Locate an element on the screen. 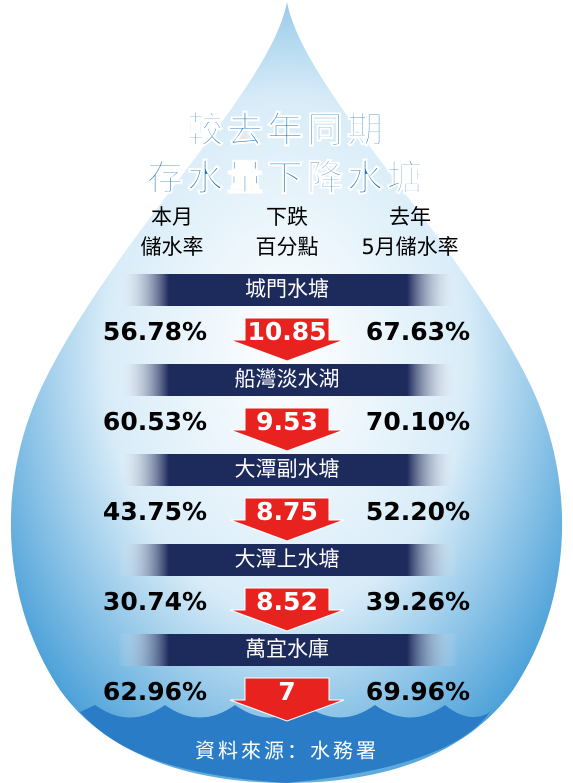 The image size is (573, 783). column-header: 儲水率 is located at coordinates (172, 247).